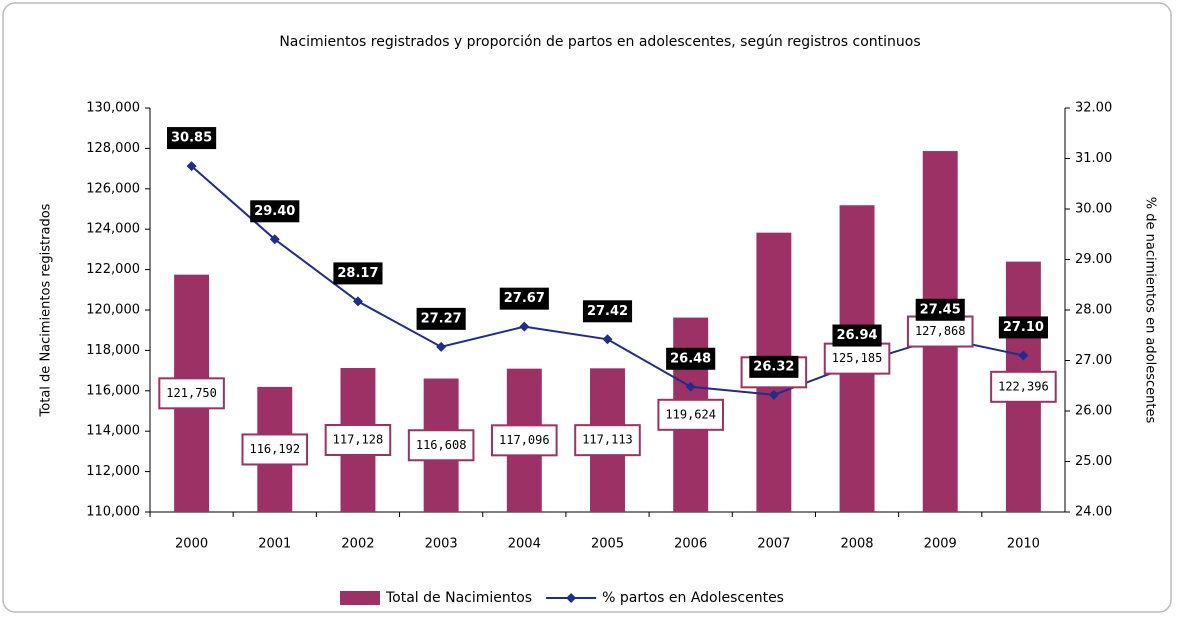 The height and width of the screenshot is (617, 1177). I want to click on legend-label: % partos en Adolescentes, so click(693, 598).